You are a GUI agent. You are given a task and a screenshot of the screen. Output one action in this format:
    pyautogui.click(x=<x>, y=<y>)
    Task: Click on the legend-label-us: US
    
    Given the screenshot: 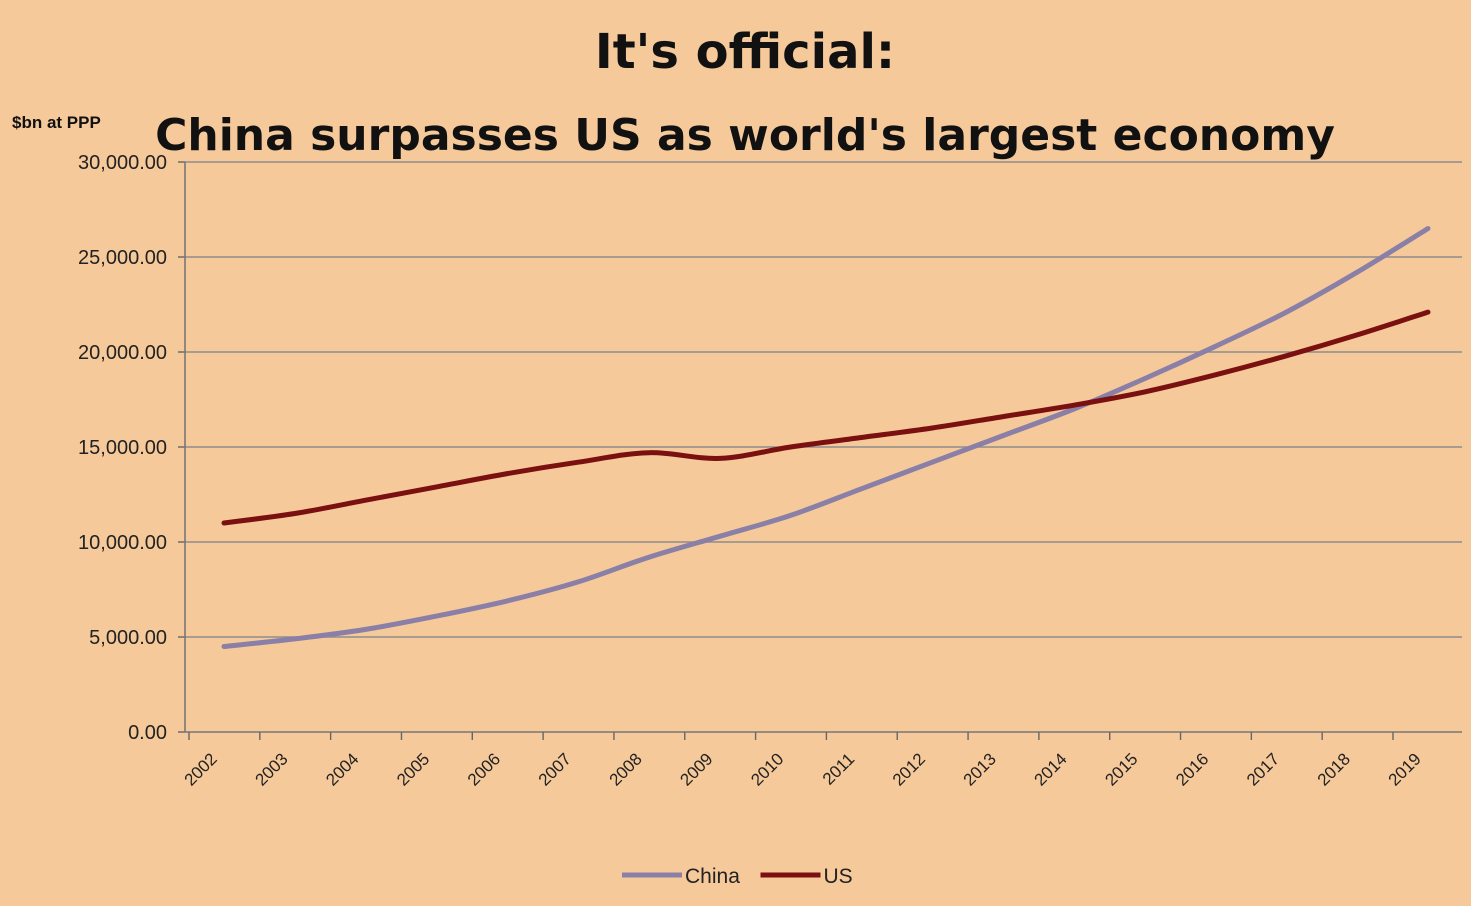 What is the action you would take?
    pyautogui.click(x=838, y=876)
    